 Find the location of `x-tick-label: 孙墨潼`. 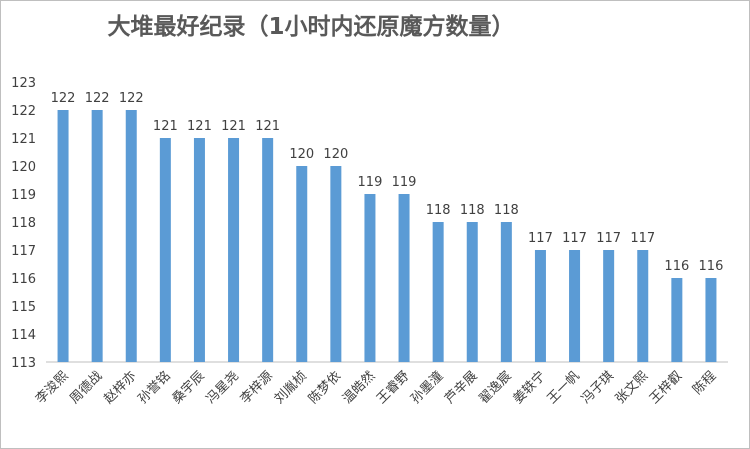

x-tick-label: 孙墨潼 is located at coordinates (427, 387).